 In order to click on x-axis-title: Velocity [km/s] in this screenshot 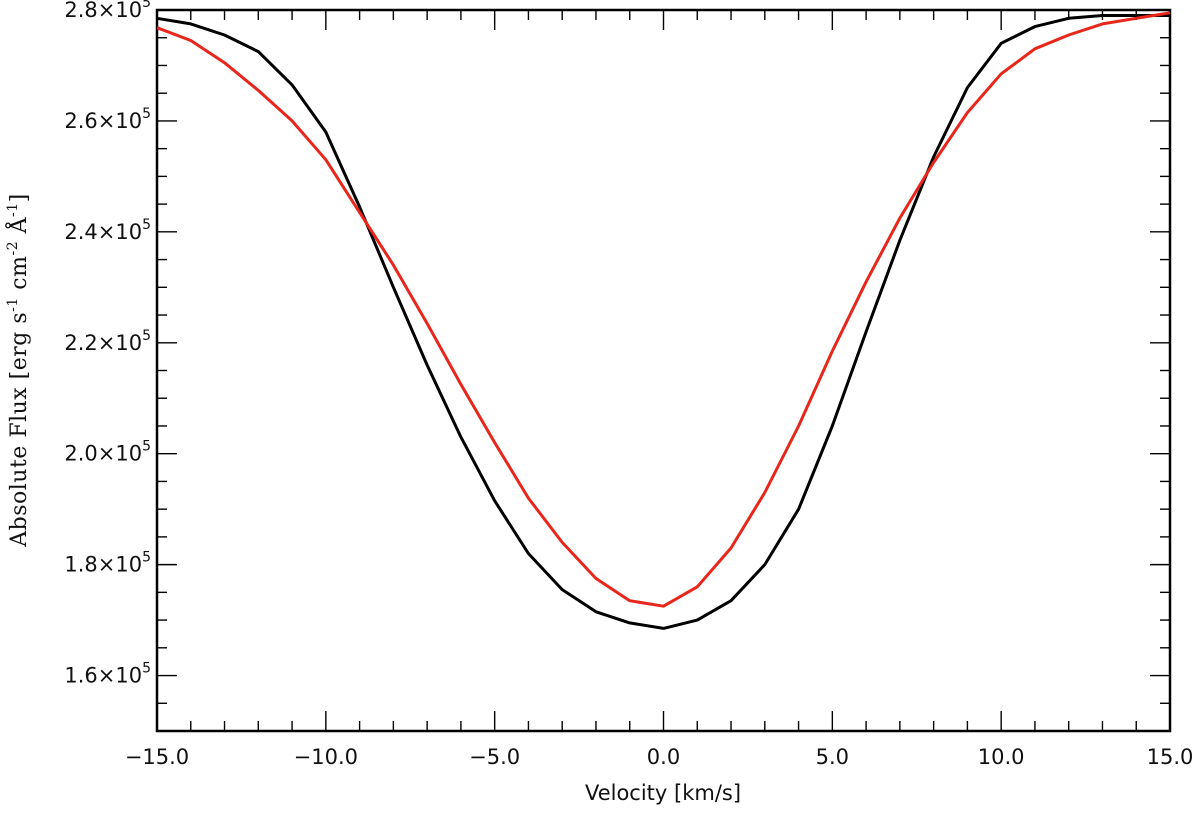, I will do `click(663, 793)`.